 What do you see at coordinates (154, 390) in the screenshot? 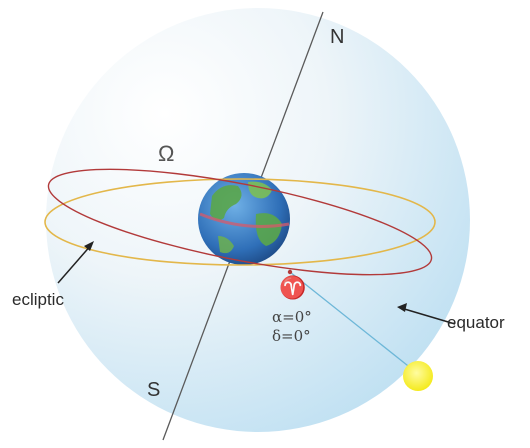
I see `south-pole-label: S` at bounding box center [154, 390].